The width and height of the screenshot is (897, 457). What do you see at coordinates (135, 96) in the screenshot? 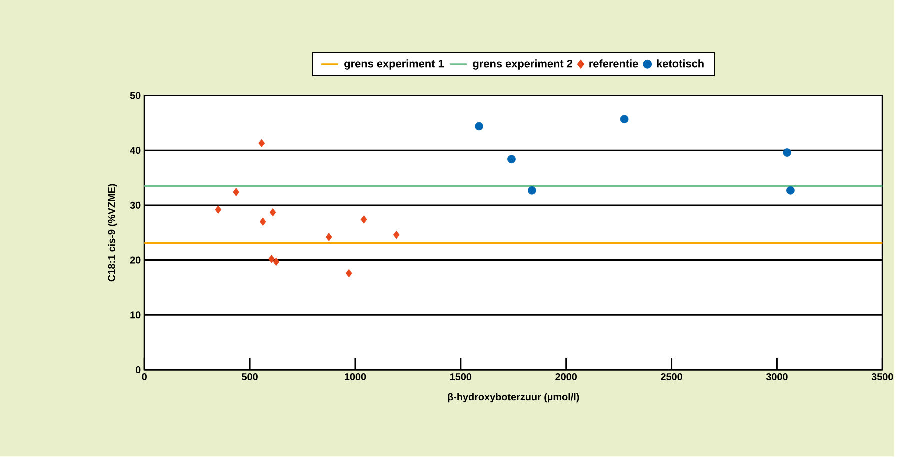
I see `y-tick-label: 50` at bounding box center [135, 96].